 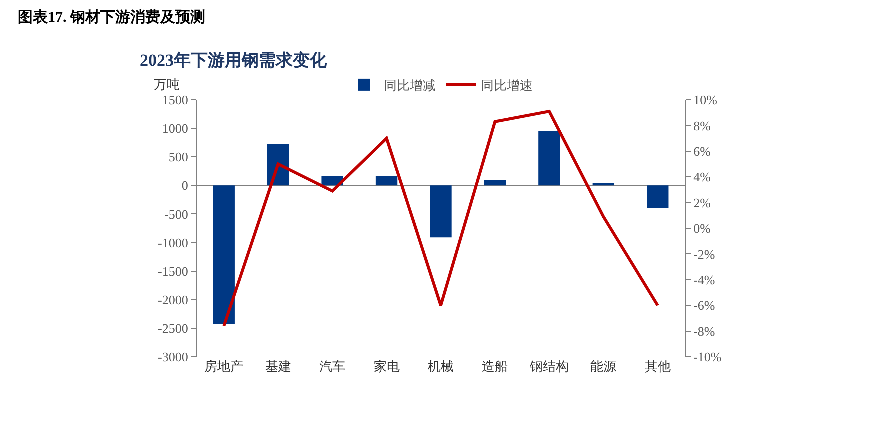 I want to click on y2-tick-label: 4%, so click(x=703, y=177).